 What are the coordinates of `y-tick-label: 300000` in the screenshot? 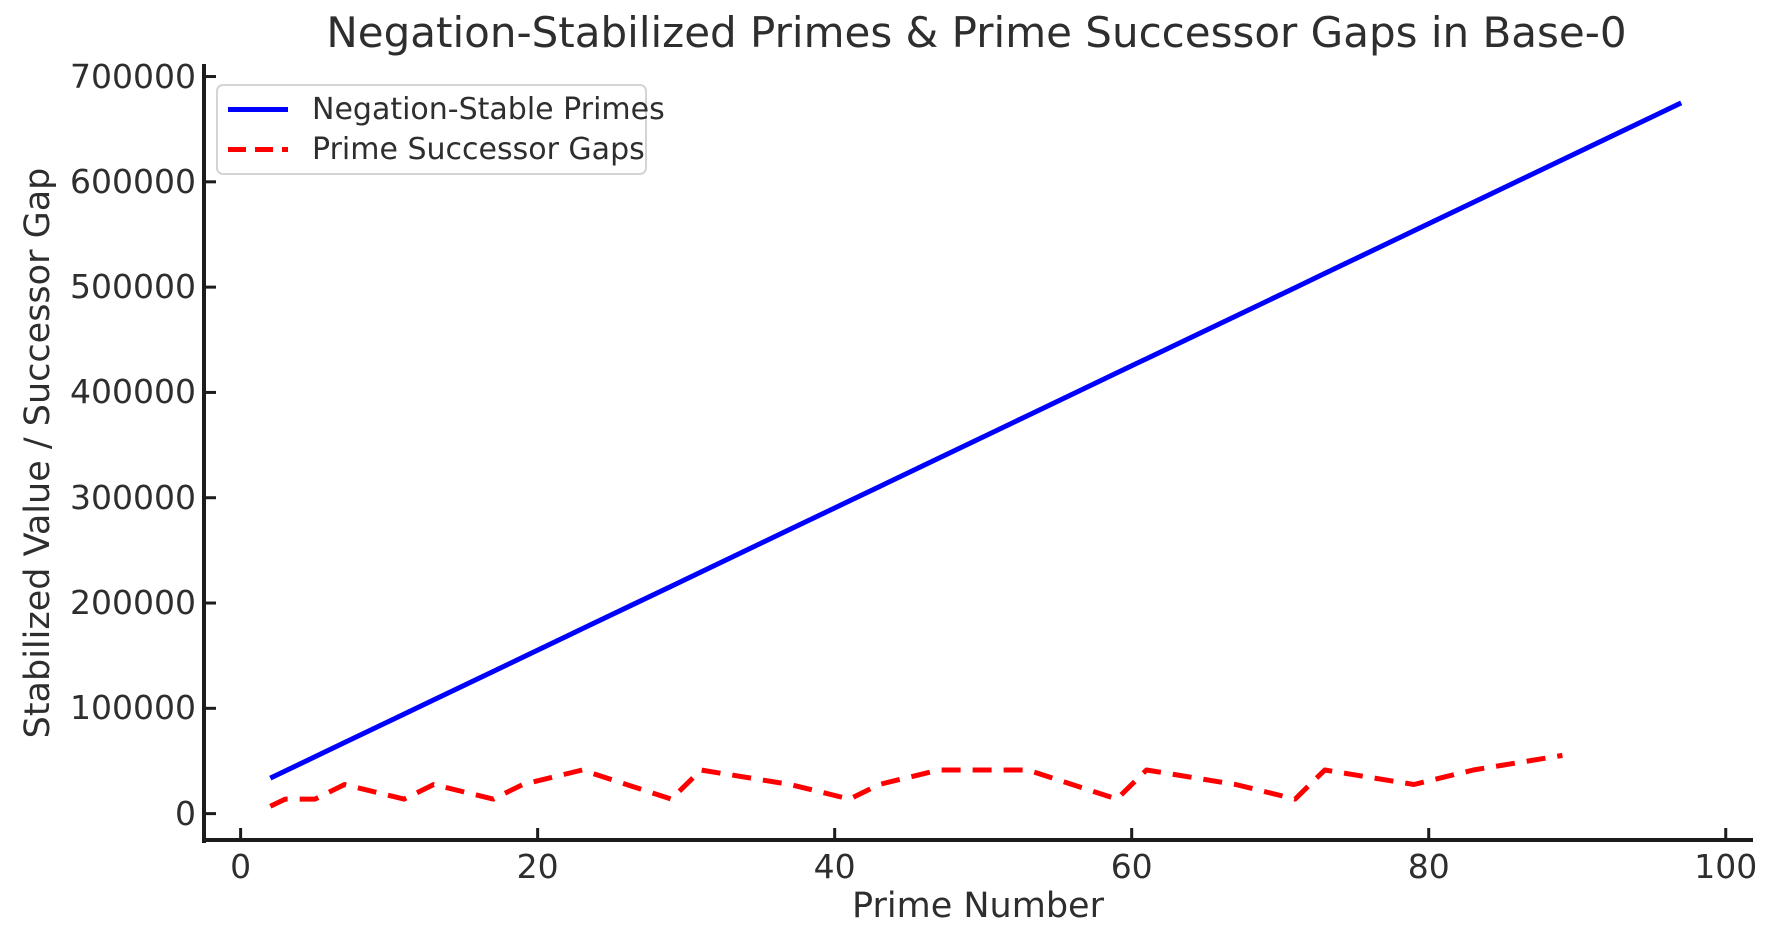 It's located at (133, 497).